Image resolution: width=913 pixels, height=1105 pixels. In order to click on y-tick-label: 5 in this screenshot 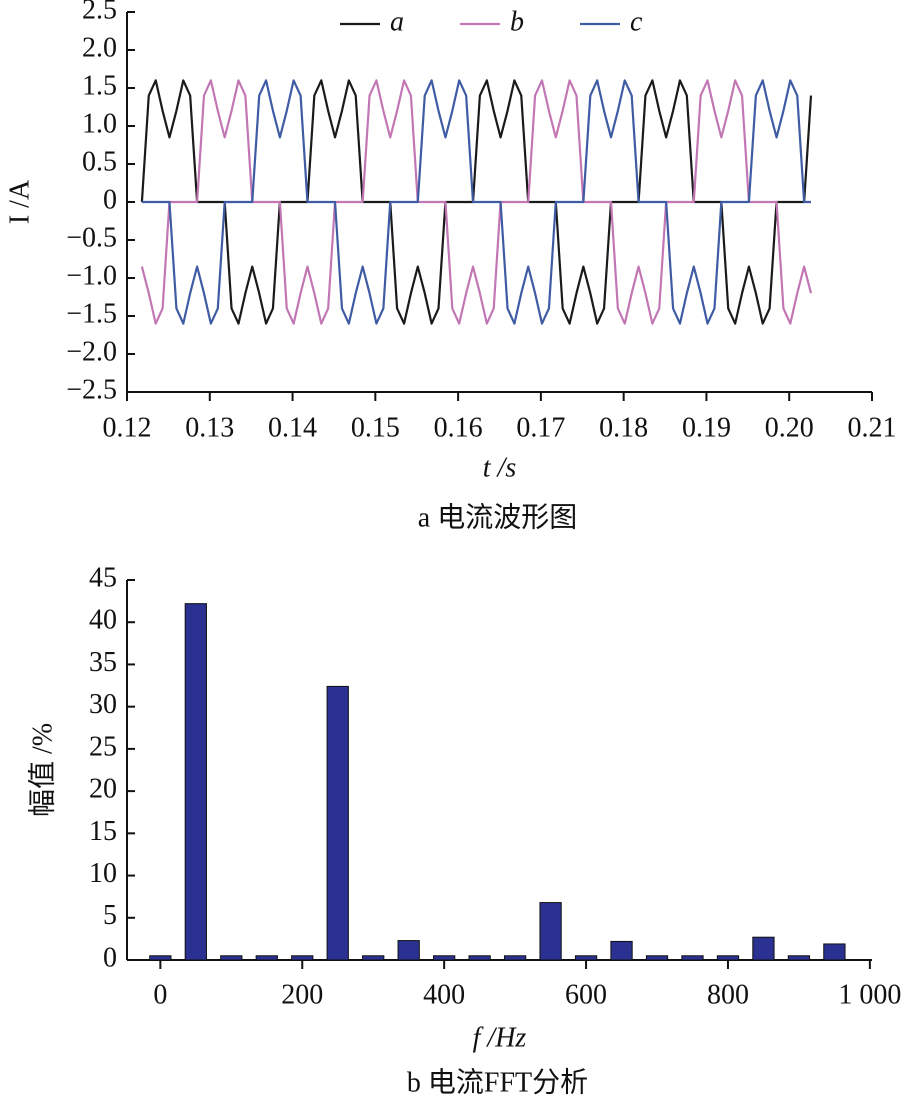, I will do `click(110, 915)`.